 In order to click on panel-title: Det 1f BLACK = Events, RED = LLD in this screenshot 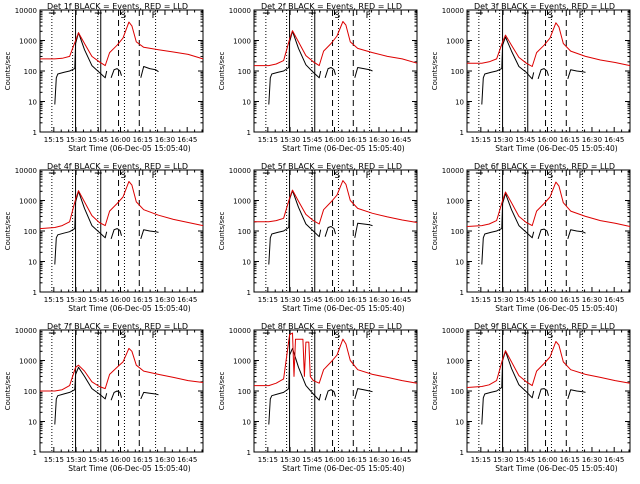, I will do `click(117, 6)`.